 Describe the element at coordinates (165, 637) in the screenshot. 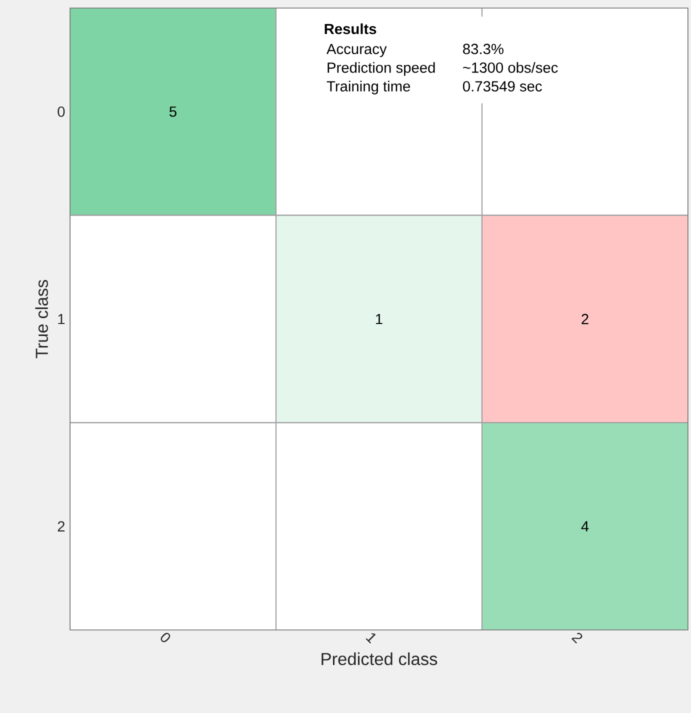

I see `x-tick-label: 0` at that location.